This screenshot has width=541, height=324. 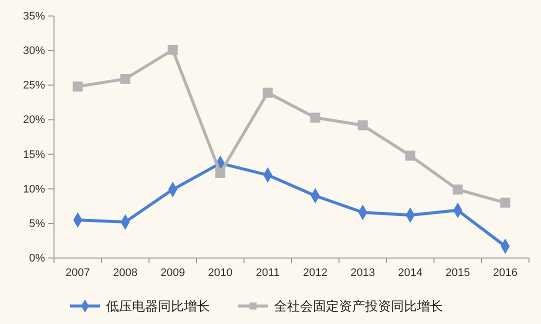 I want to click on legend-label: 全社会固定资产投资同比增长, so click(x=358, y=307).